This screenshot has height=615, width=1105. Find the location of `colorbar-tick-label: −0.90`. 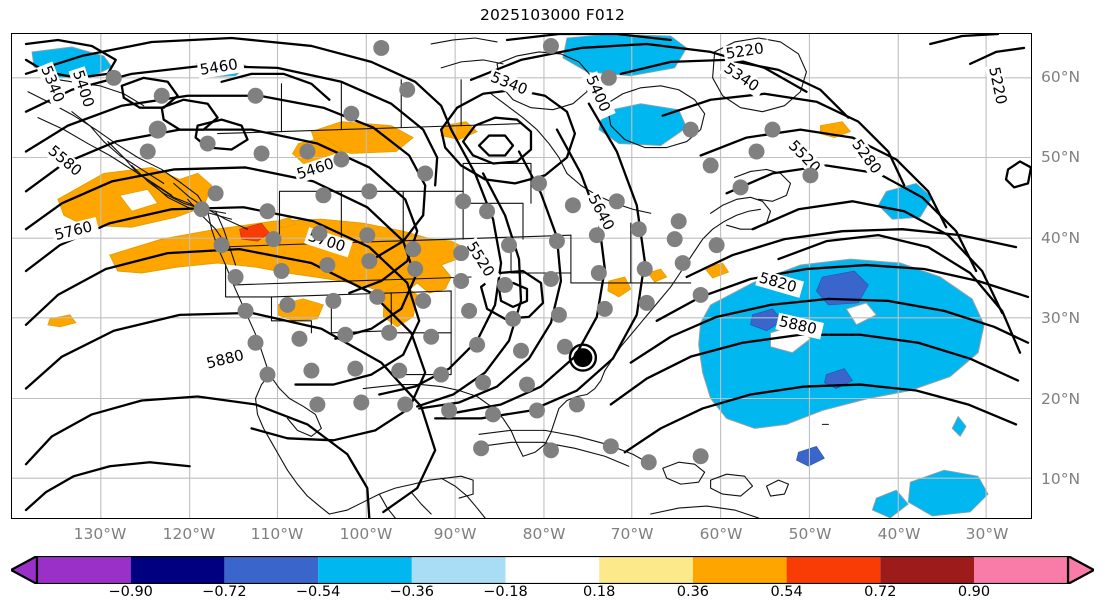

colorbar-tick-label: −0.90 is located at coordinates (130, 592).